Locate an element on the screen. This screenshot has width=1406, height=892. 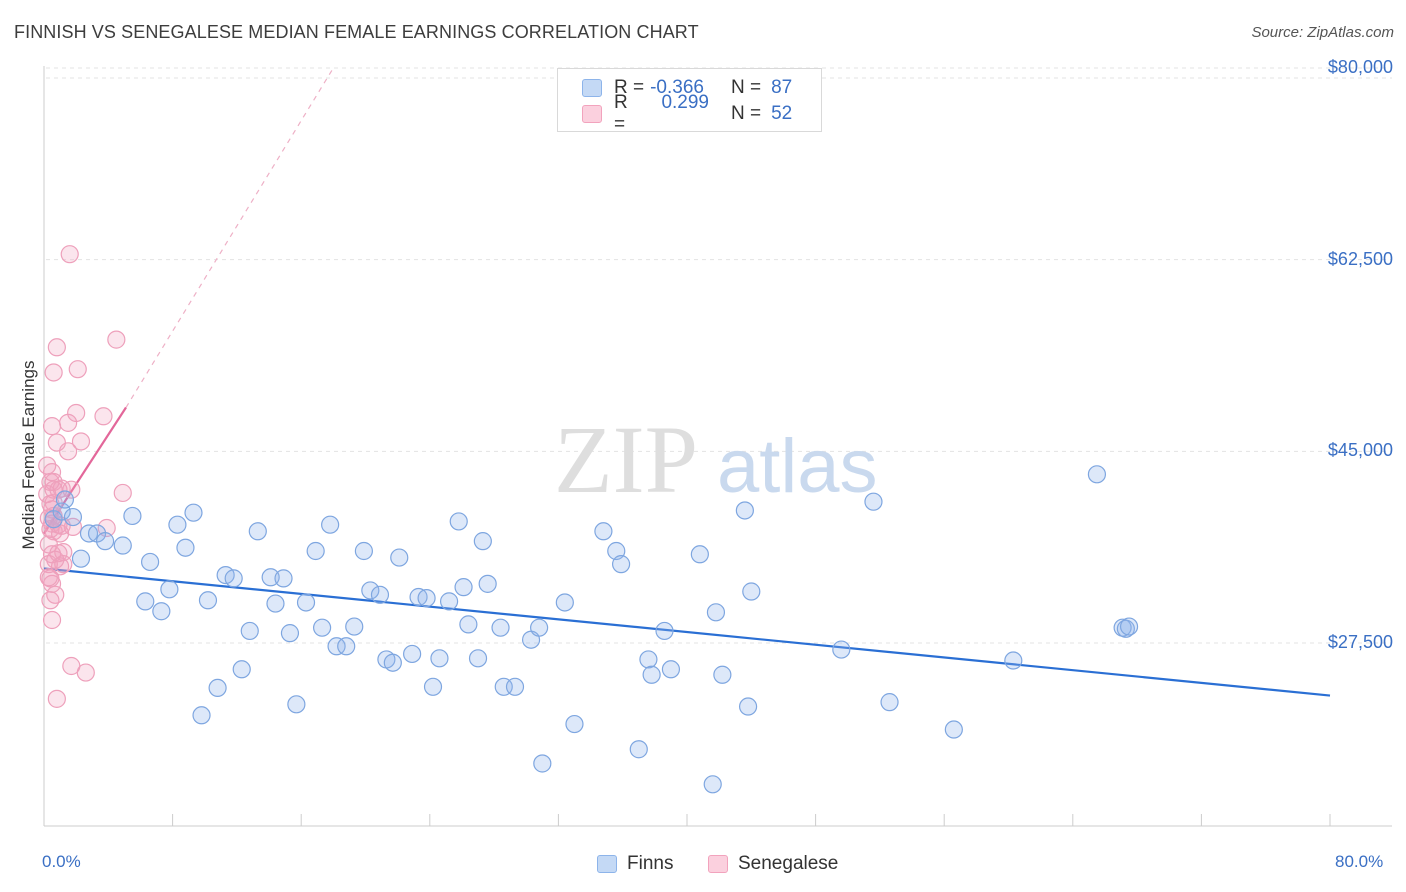
correlation-legend: R = -0.366 N = 87 R = 0.299 N = 52 is located at coordinates (689, 101).